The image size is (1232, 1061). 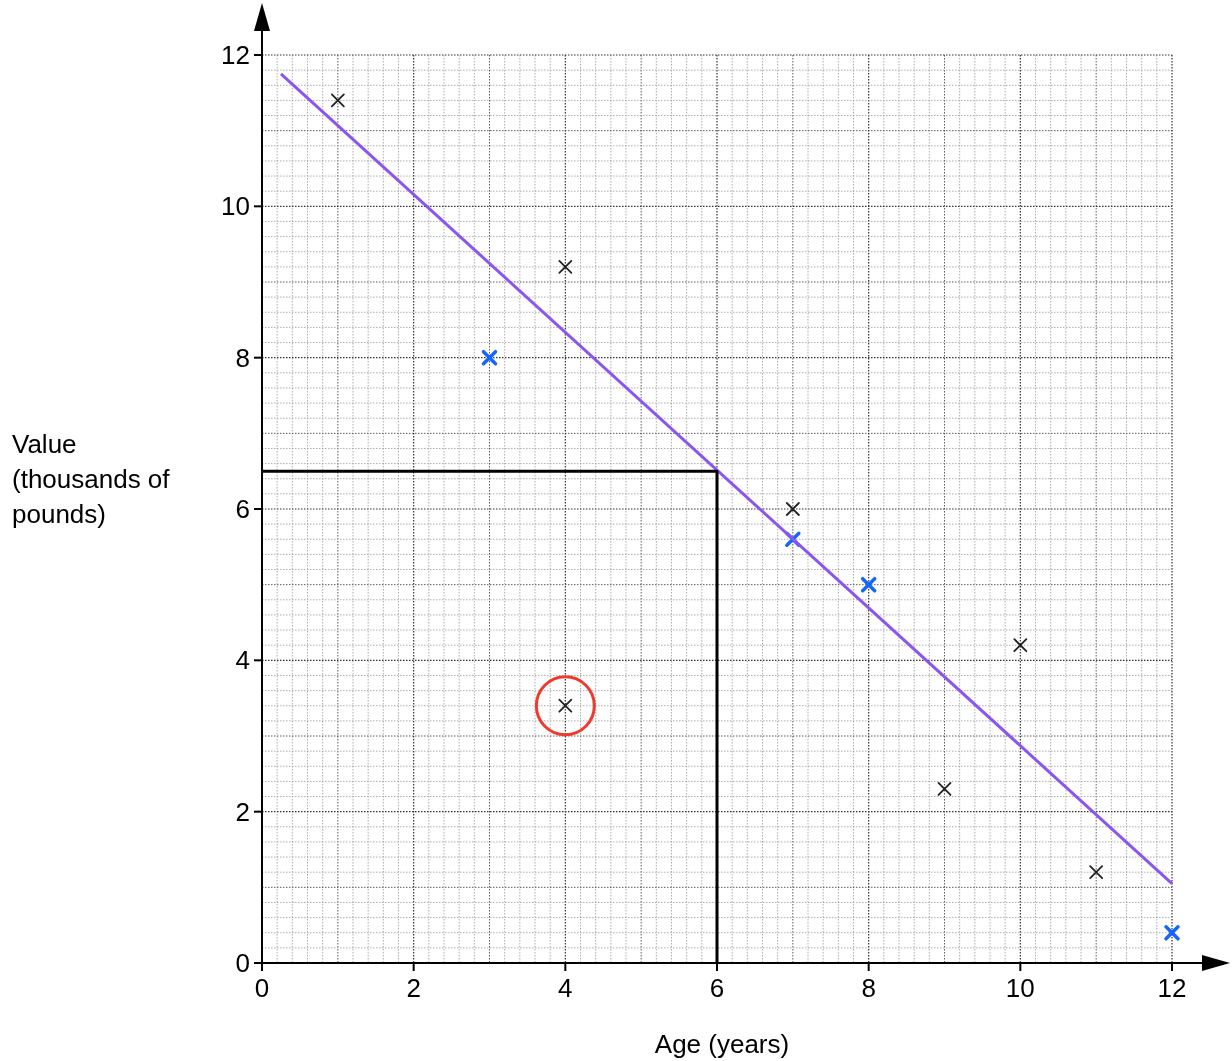 I want to click on x-tick-label: 0, so click(x=262, y=988).